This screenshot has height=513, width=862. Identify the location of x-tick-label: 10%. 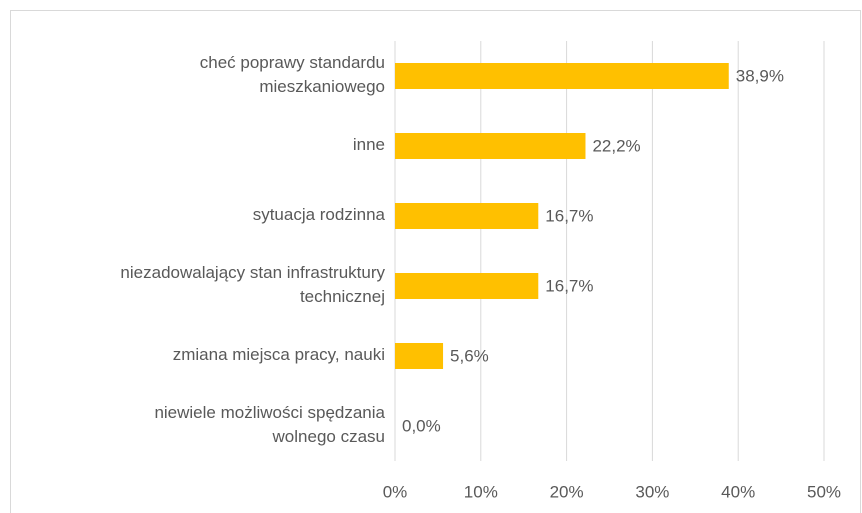
(481, 491).